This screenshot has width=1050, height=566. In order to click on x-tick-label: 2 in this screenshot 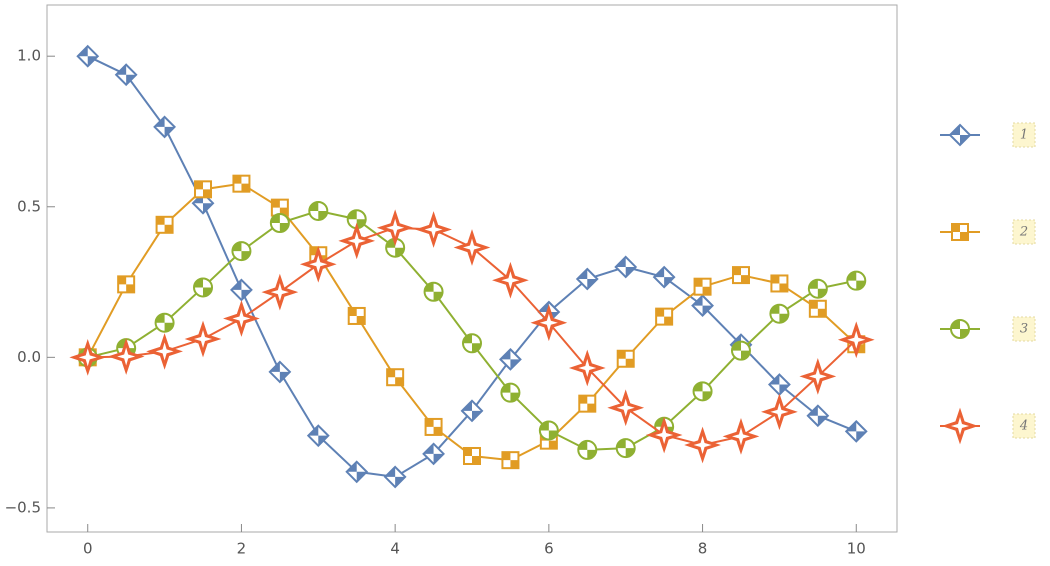, I will do `click(242, 549)`.